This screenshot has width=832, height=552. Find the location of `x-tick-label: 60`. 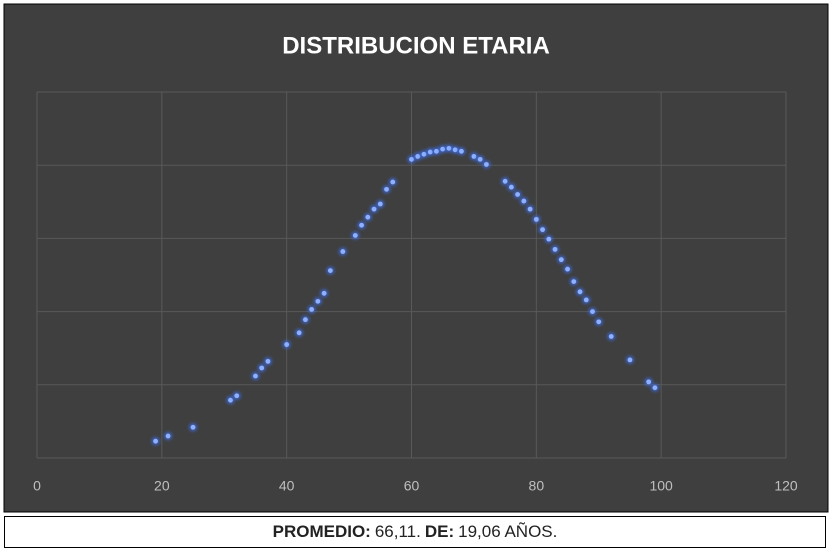

x-tick-label: 60 is located at coordinates (412, 486).